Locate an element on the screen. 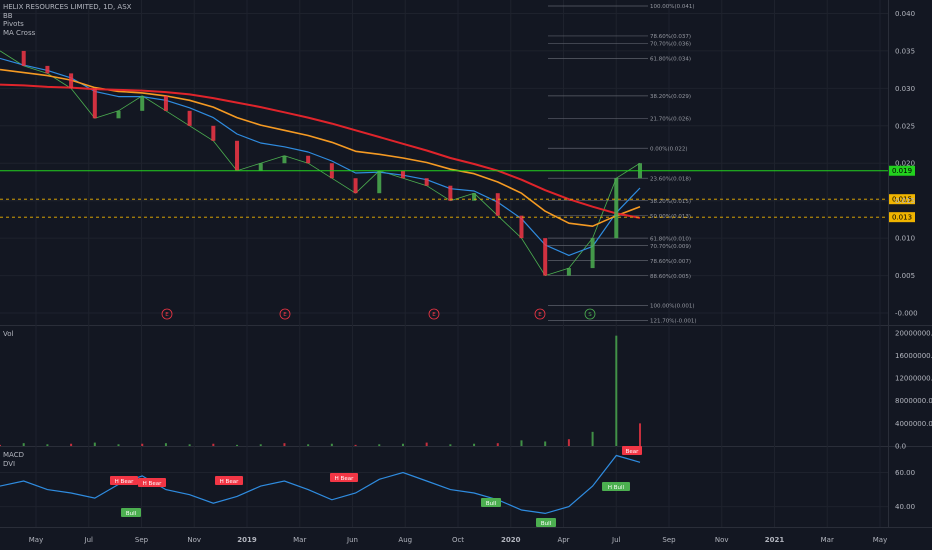 The width and height of the screenshot is (932, 550). fib-level-label: 78.60%(0.037) is located at coordinates (670, 37).